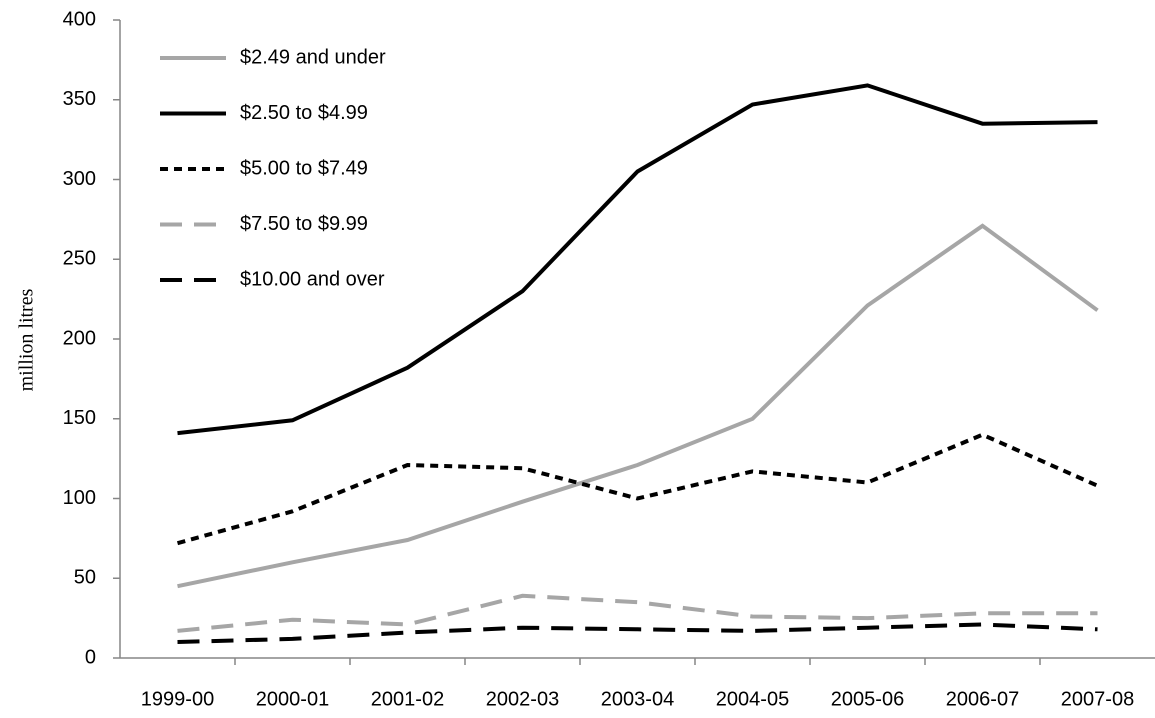 Image resolution: width=1155 pixels, height=718 pixels. Describe the element at coordinates (1097, 699) in the screenshot. I see `x-tick-label: 2007-08` at that location.